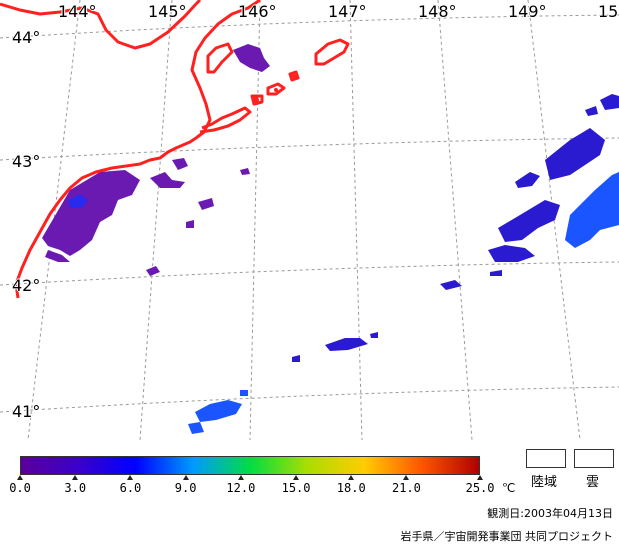 The height and width of the screenshot is (546, 619). What do you see at coordinates (347, 11) in the screenshot?
I see `lon-label-147: 147°` at bounding box center [347, 11].